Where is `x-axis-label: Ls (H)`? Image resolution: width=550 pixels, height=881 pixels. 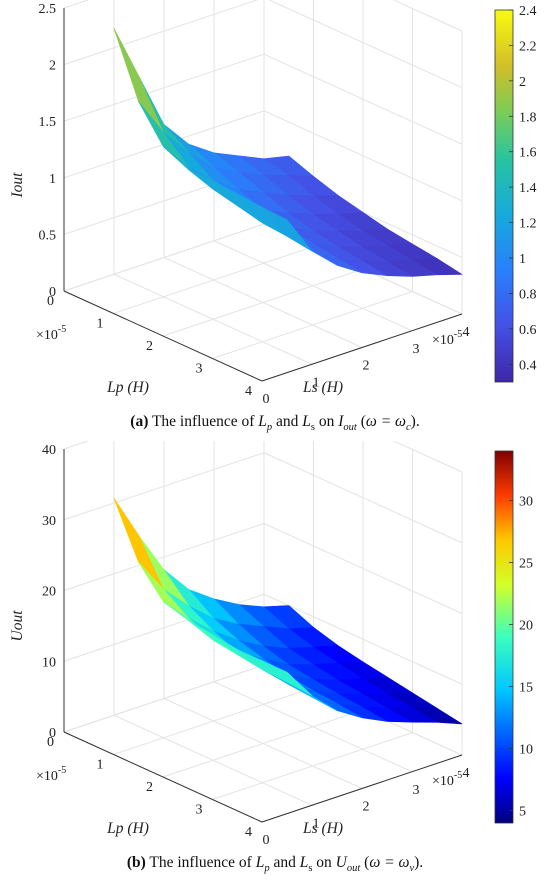 x-axis-label: Ls (H) is located at coordinates (322, 828).